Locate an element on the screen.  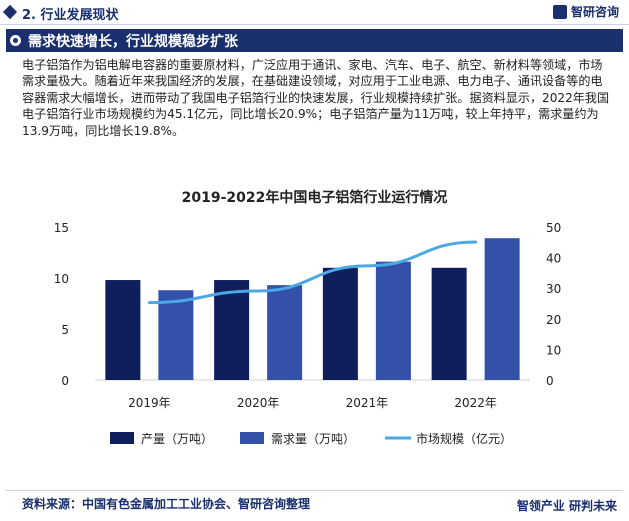
x-tick-label: 2022年 is located at coordinates (475, 403).